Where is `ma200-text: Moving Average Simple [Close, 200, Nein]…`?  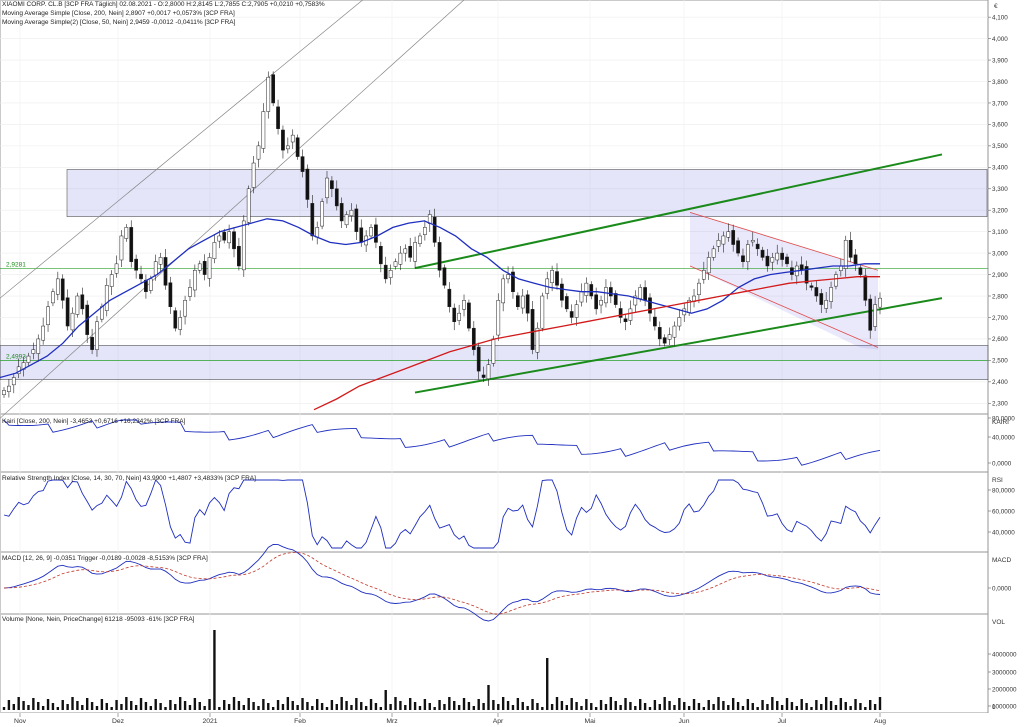
ma200-text: Moving Average Simple [Close, 200, Nein]… is located at coordinates (118, 13).